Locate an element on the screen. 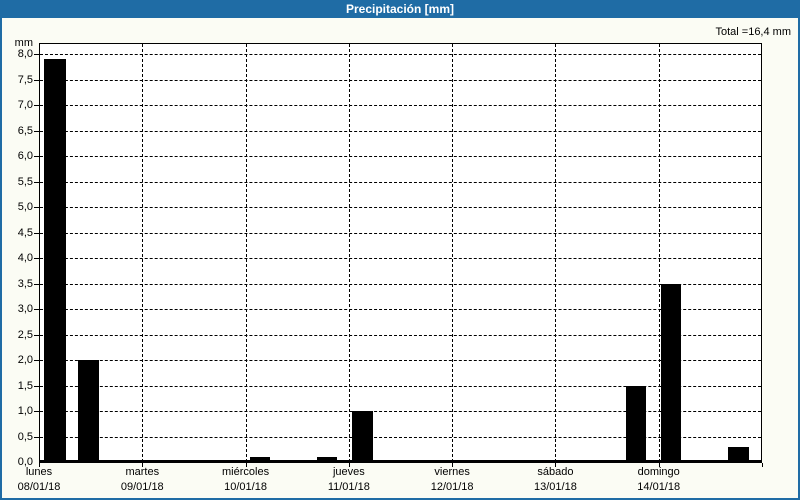 This screenshot has width=800, height=500. x-category-label: domingo 14/01/18 is located at coordinates (659, 480).